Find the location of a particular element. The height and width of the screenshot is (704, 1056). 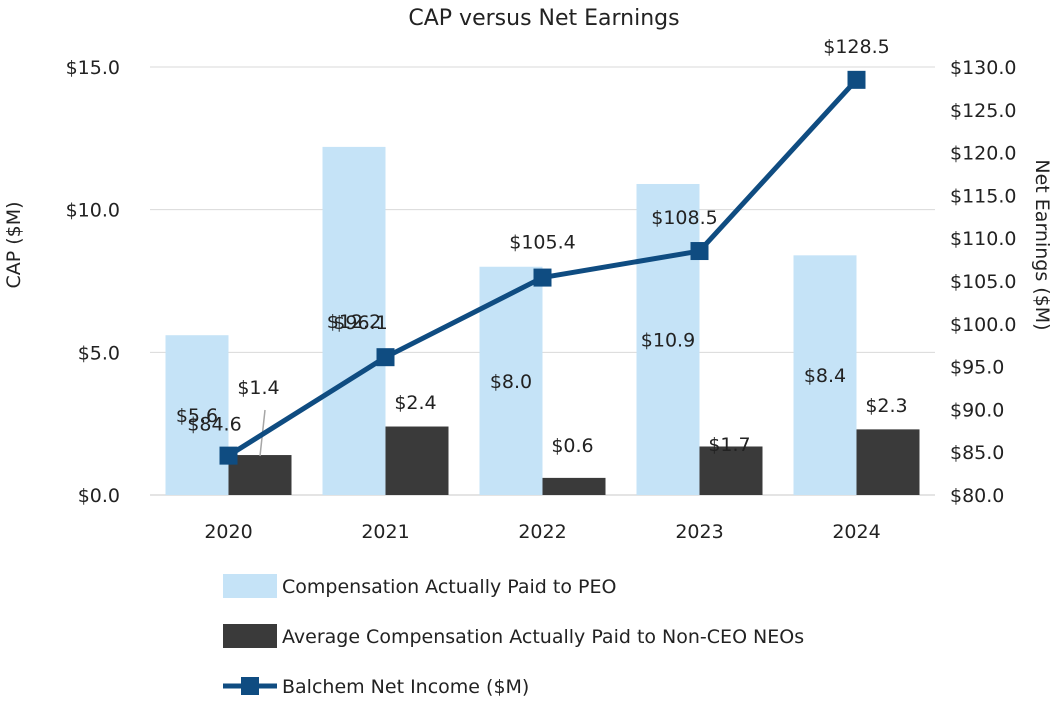

category-label: 2020 is located at coordinates (228, 532).